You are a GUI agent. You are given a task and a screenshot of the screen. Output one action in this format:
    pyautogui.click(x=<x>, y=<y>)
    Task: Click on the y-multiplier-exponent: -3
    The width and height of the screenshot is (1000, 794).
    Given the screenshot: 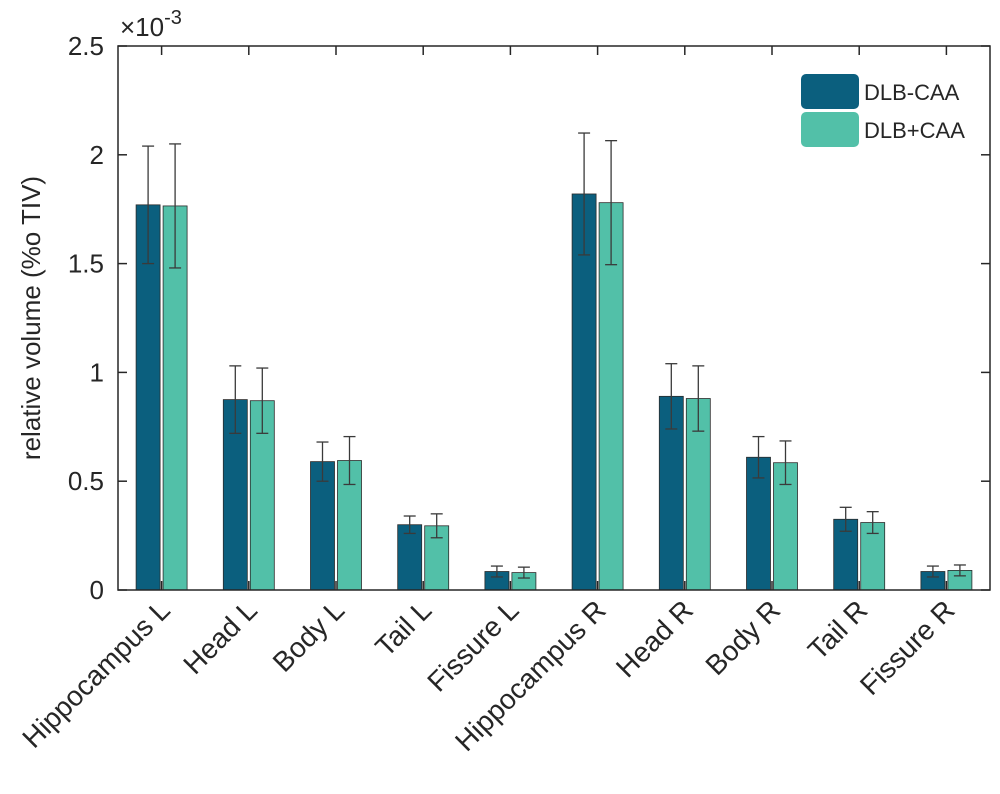 What is the action you would take?
    pyautogui.click(x=173, y=18)
    